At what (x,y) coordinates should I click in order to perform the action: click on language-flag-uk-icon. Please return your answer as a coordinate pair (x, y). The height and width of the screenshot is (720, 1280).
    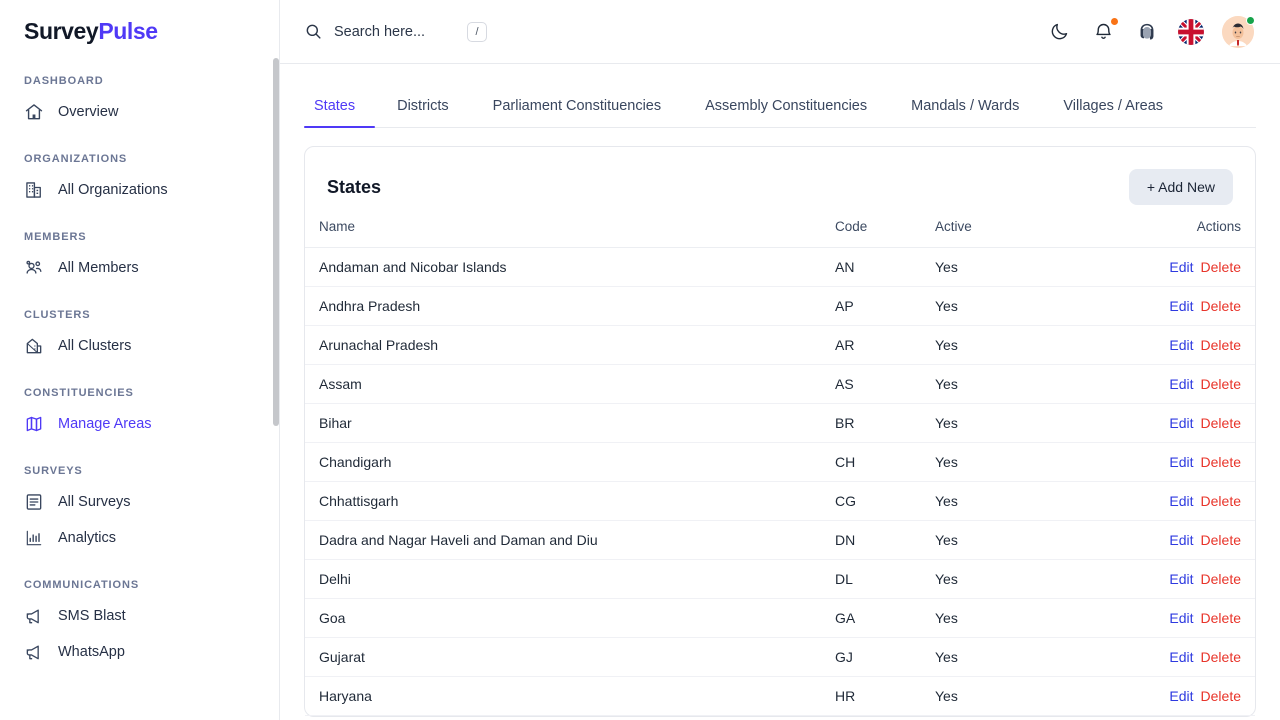
    Looking at the image, I should click on (1191, 31).